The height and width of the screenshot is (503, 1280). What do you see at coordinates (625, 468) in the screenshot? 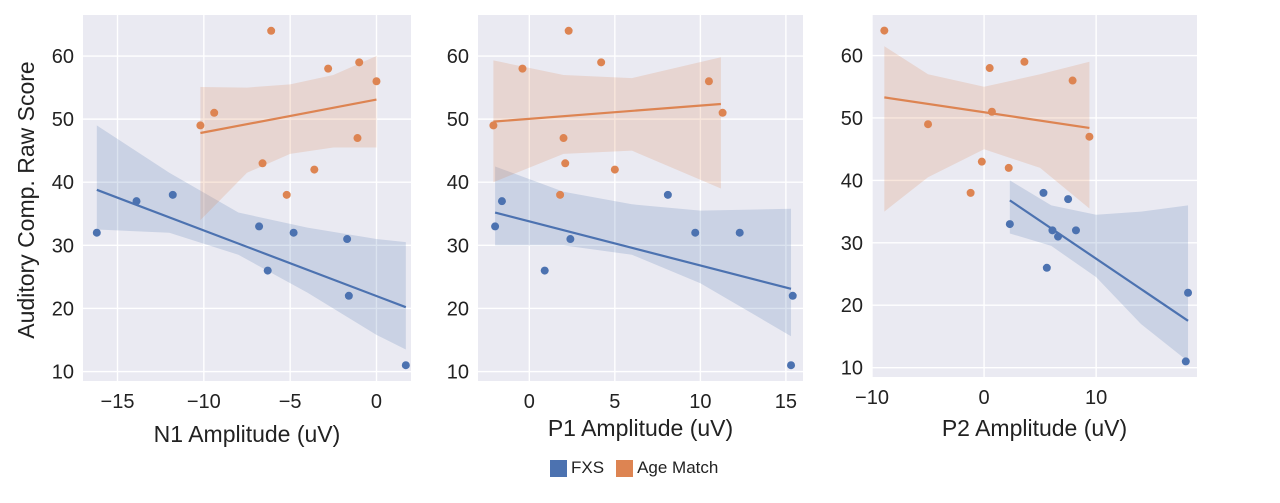
I see `legend-swatch-age-match` at bounding box center [625, 468].